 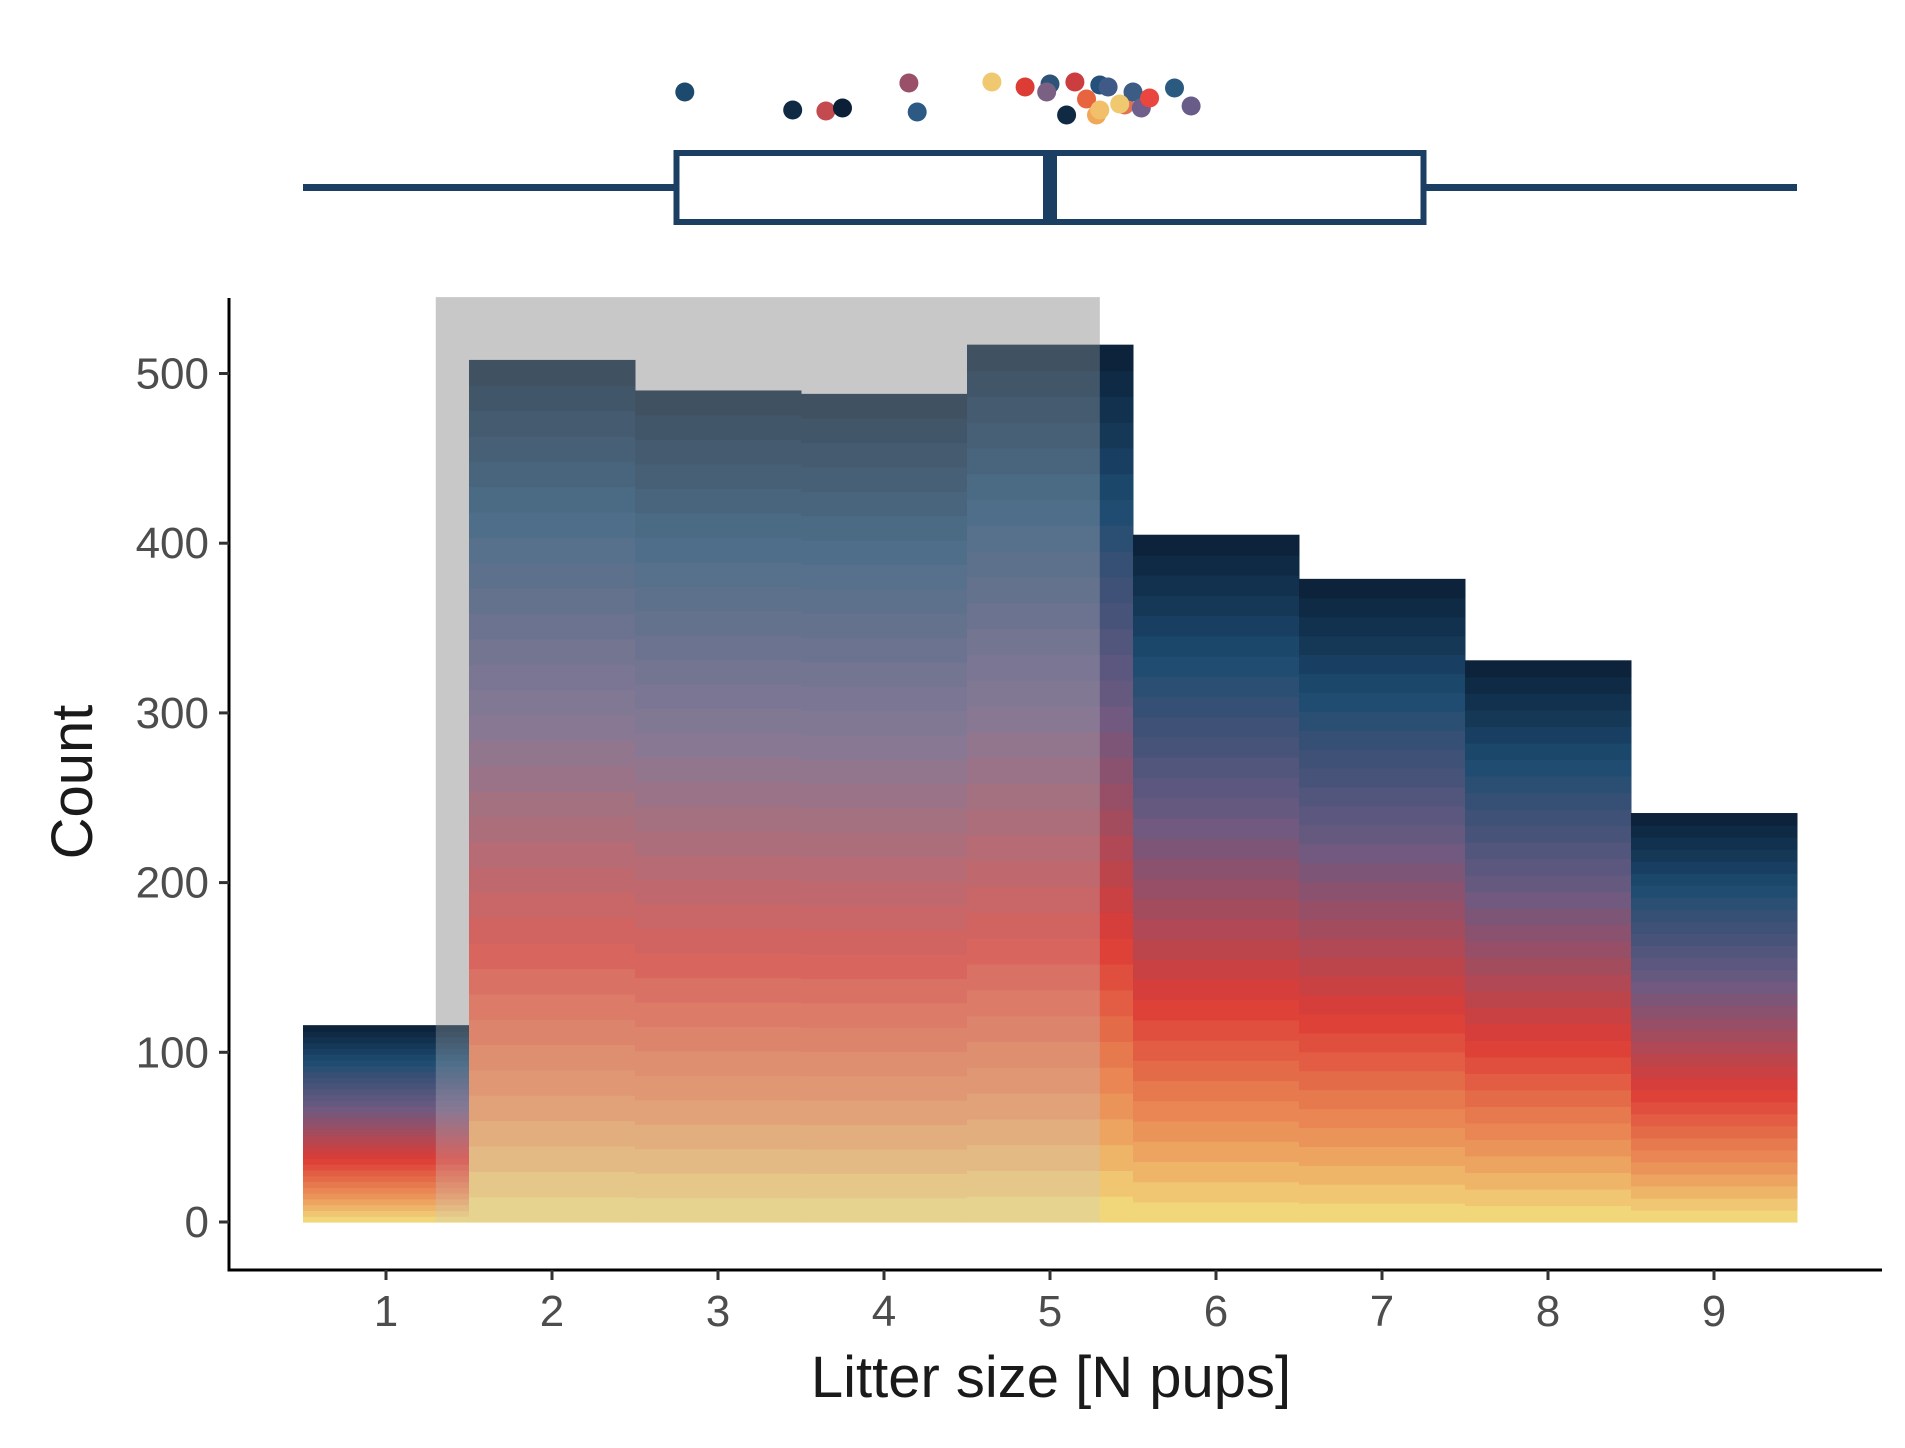 I want to click on y-tick-label: 100, so click(x=172, y=1052).